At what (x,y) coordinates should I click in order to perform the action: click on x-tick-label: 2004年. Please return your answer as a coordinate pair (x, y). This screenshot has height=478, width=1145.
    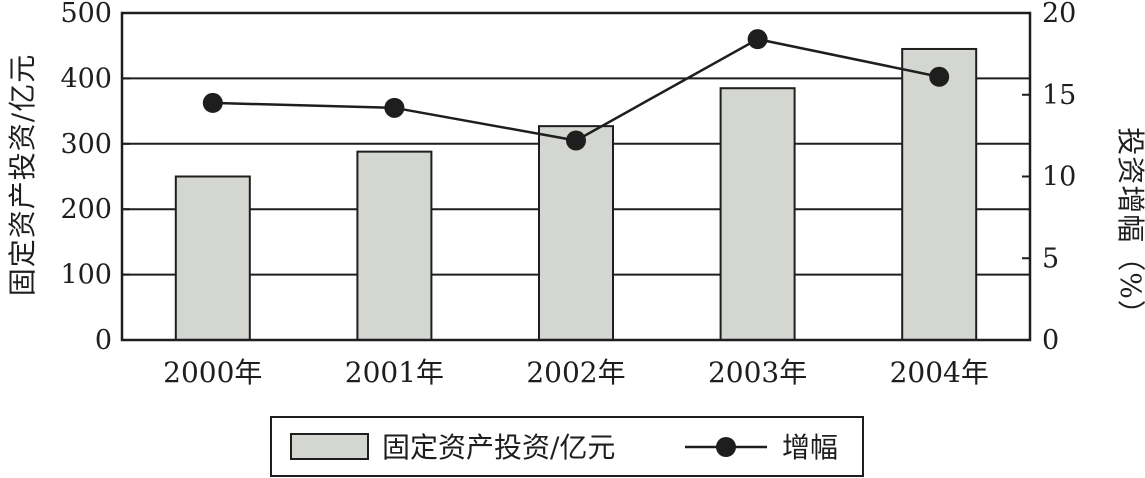
    Looking at the image, I should click on (939, 372).